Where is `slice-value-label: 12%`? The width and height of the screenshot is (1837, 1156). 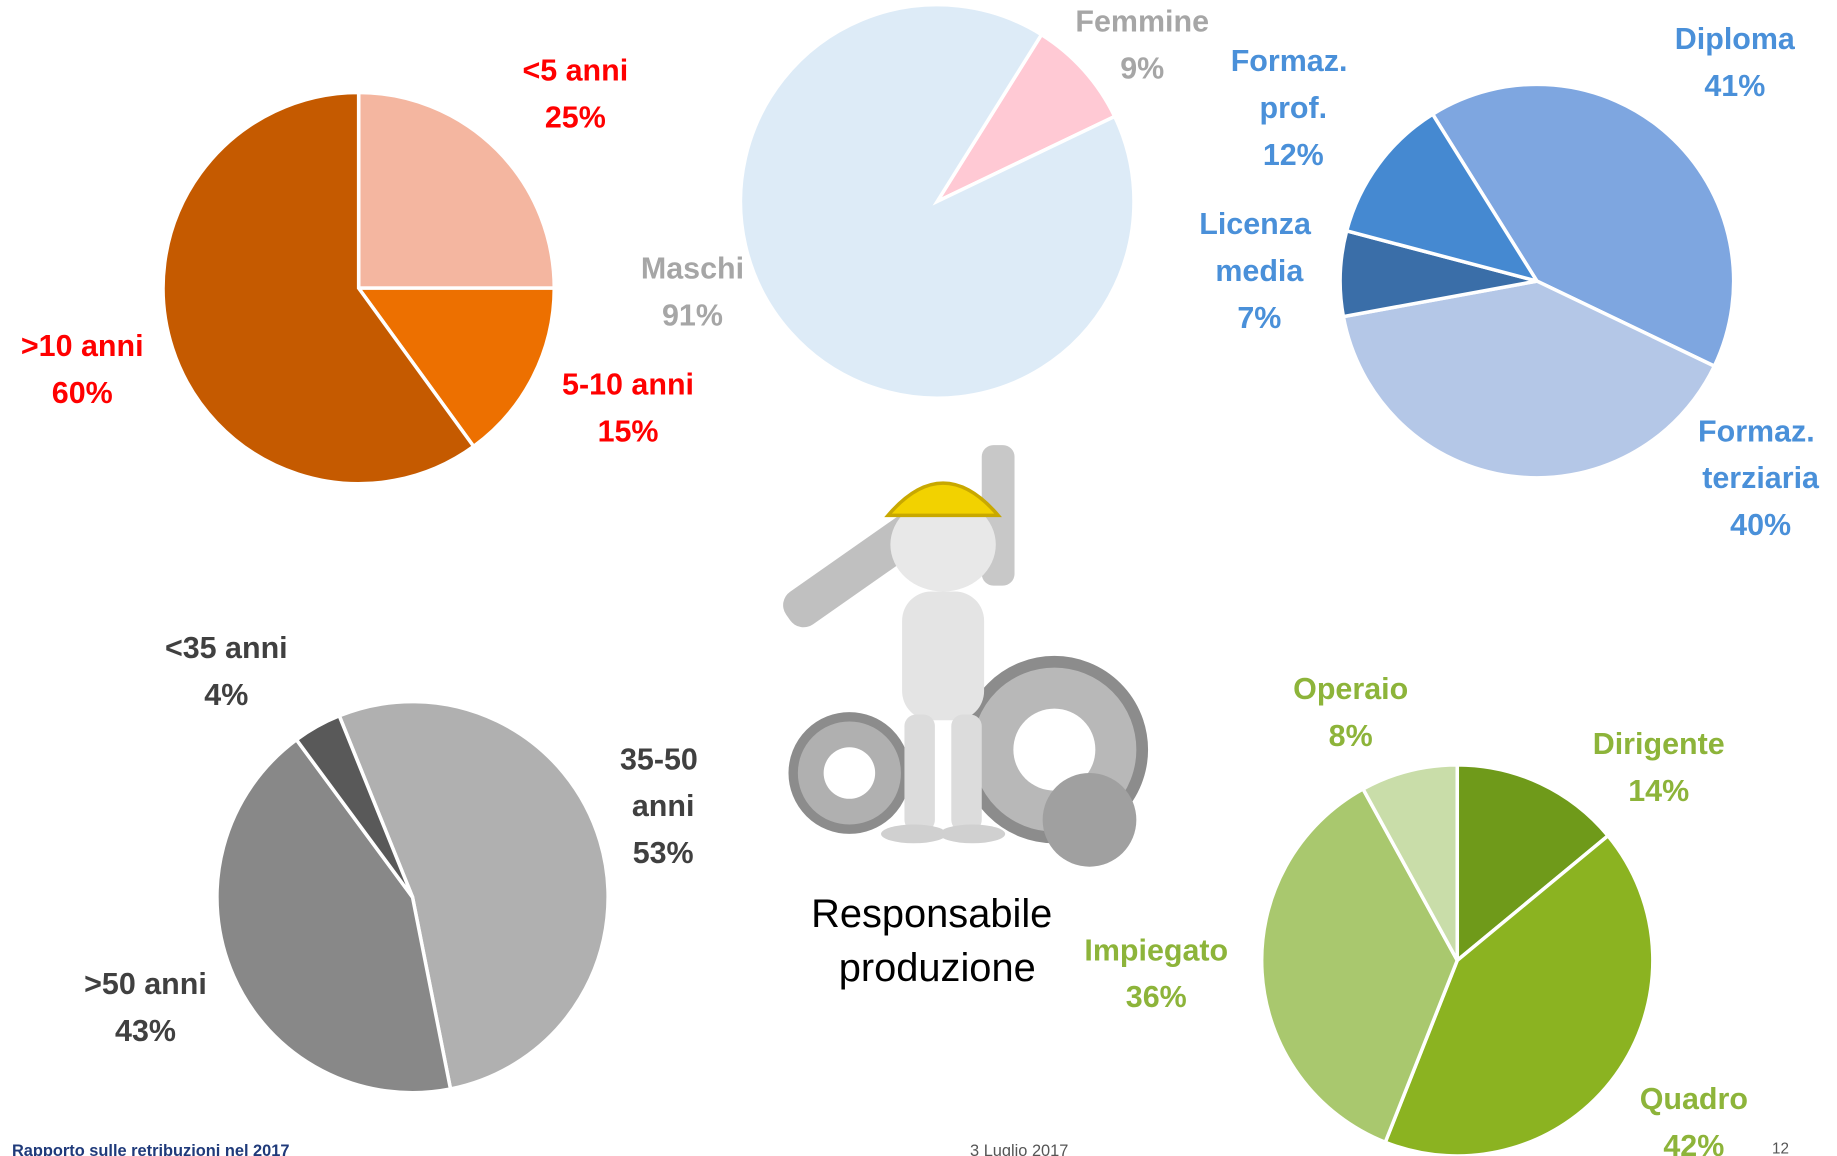
slice-value-label: 12% is located at coordinates (1293, 155).